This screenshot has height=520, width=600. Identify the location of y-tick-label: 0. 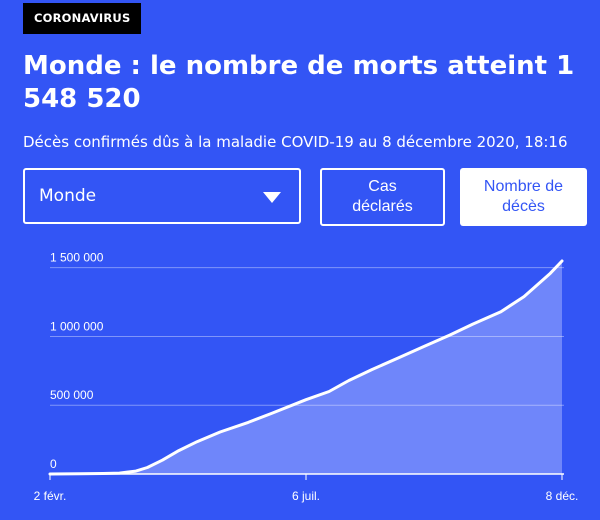
(53, 464).